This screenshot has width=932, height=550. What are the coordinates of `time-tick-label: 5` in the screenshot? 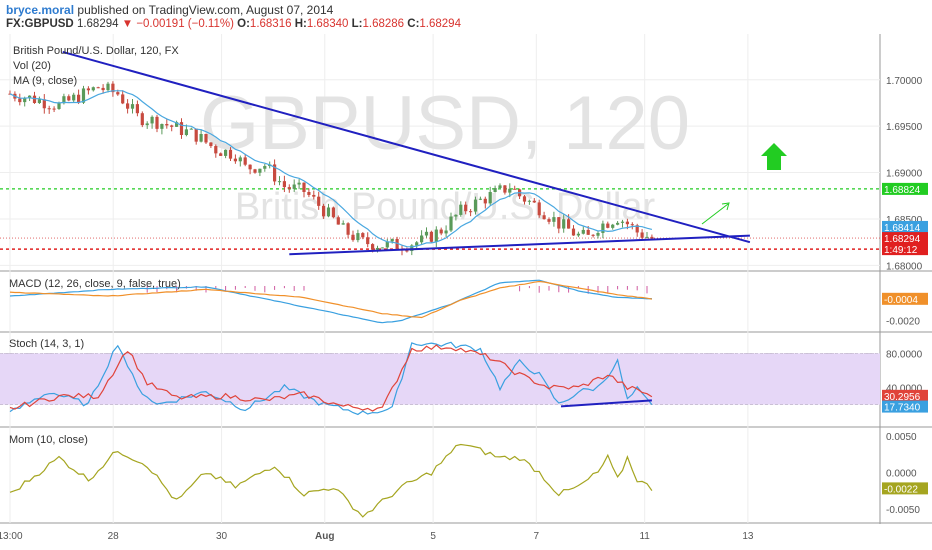 It's located at (433, 536).